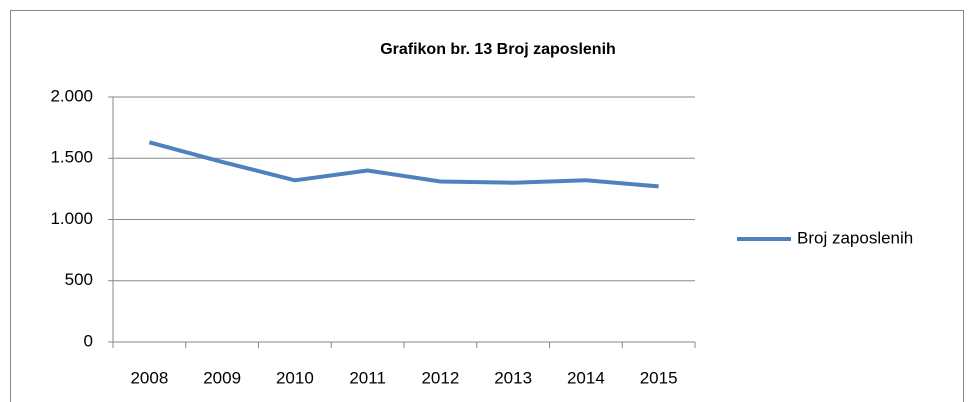 The height and width of the screenshot is (402, 974). Describe the element at coordinates (88, 340) in the screenshot. I see `y-tick-label: 0` at that location.